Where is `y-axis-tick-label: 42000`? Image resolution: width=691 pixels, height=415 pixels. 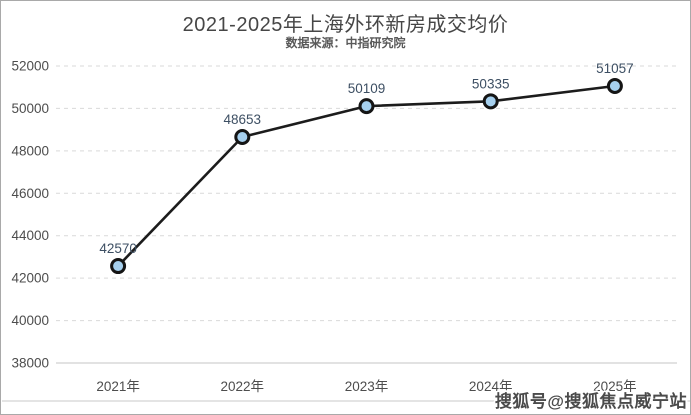 y-axis-tick-label: 42000 is located at coordinates (30, 278).